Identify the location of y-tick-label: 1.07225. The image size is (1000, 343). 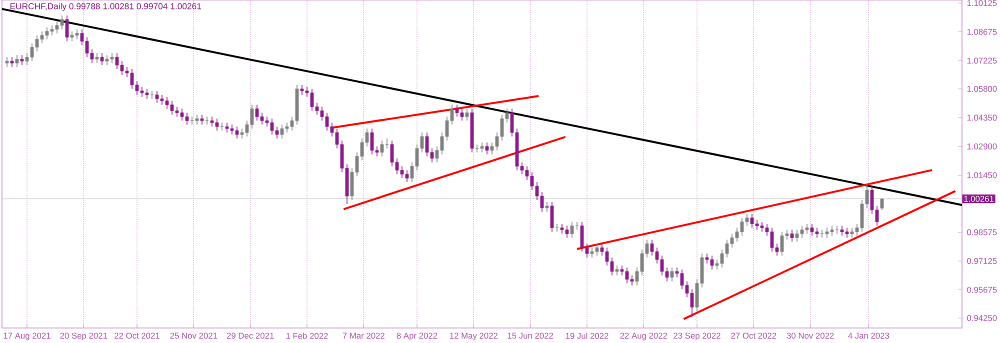
(982, 61).